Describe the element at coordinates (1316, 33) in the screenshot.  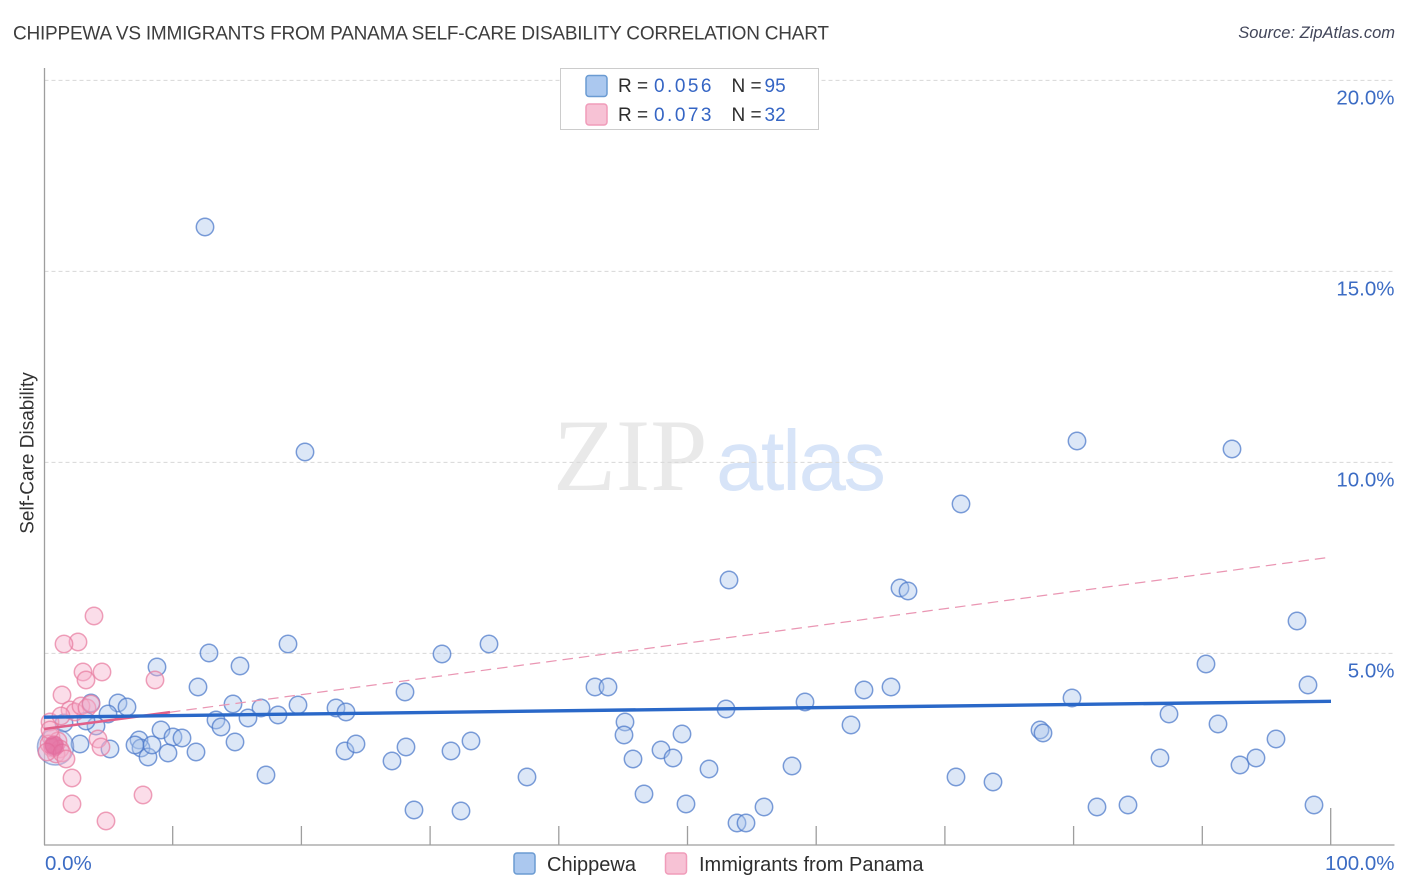
I see `svg-text: Source: ZipAtlas.com` at that location.